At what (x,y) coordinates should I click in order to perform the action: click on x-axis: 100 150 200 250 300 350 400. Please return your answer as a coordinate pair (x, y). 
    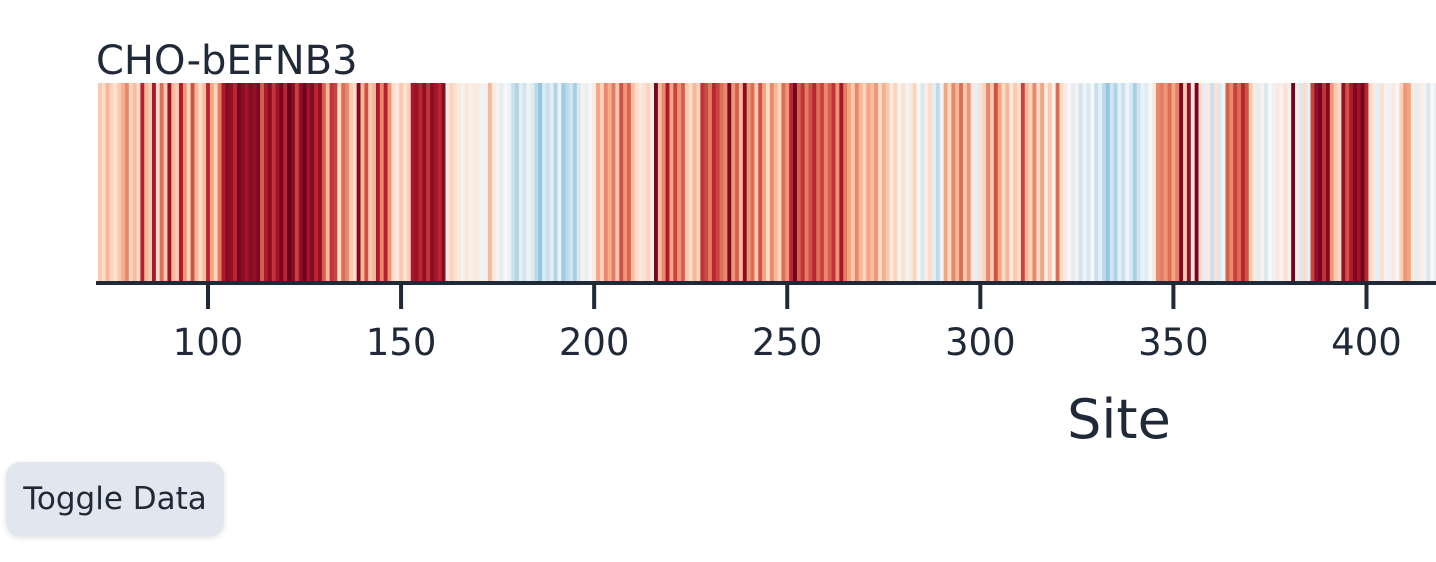
    Looking at the image, I should click on (766, 322).